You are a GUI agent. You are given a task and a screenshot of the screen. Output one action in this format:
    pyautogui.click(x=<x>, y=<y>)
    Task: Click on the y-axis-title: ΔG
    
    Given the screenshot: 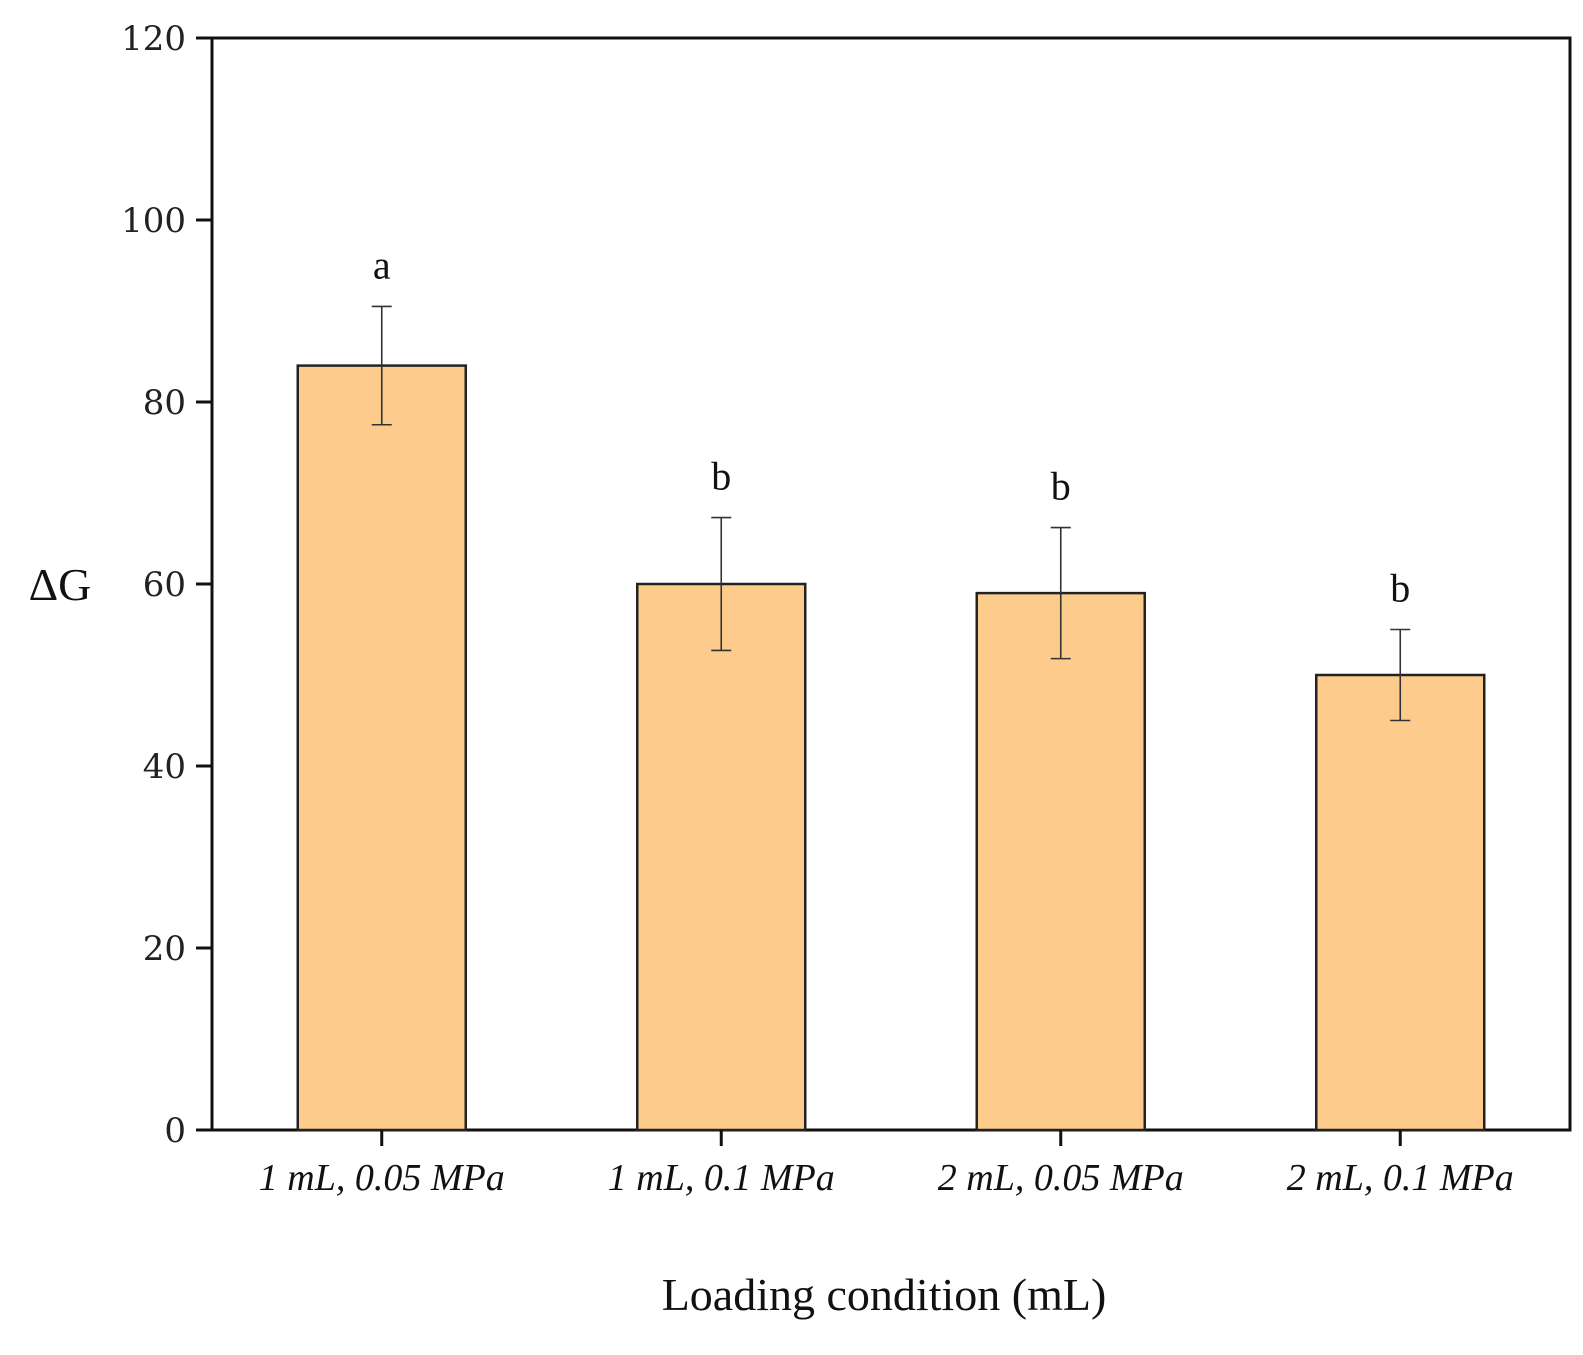 What is the action you would take?
    pyautogui.click(x=60, y=584)
    